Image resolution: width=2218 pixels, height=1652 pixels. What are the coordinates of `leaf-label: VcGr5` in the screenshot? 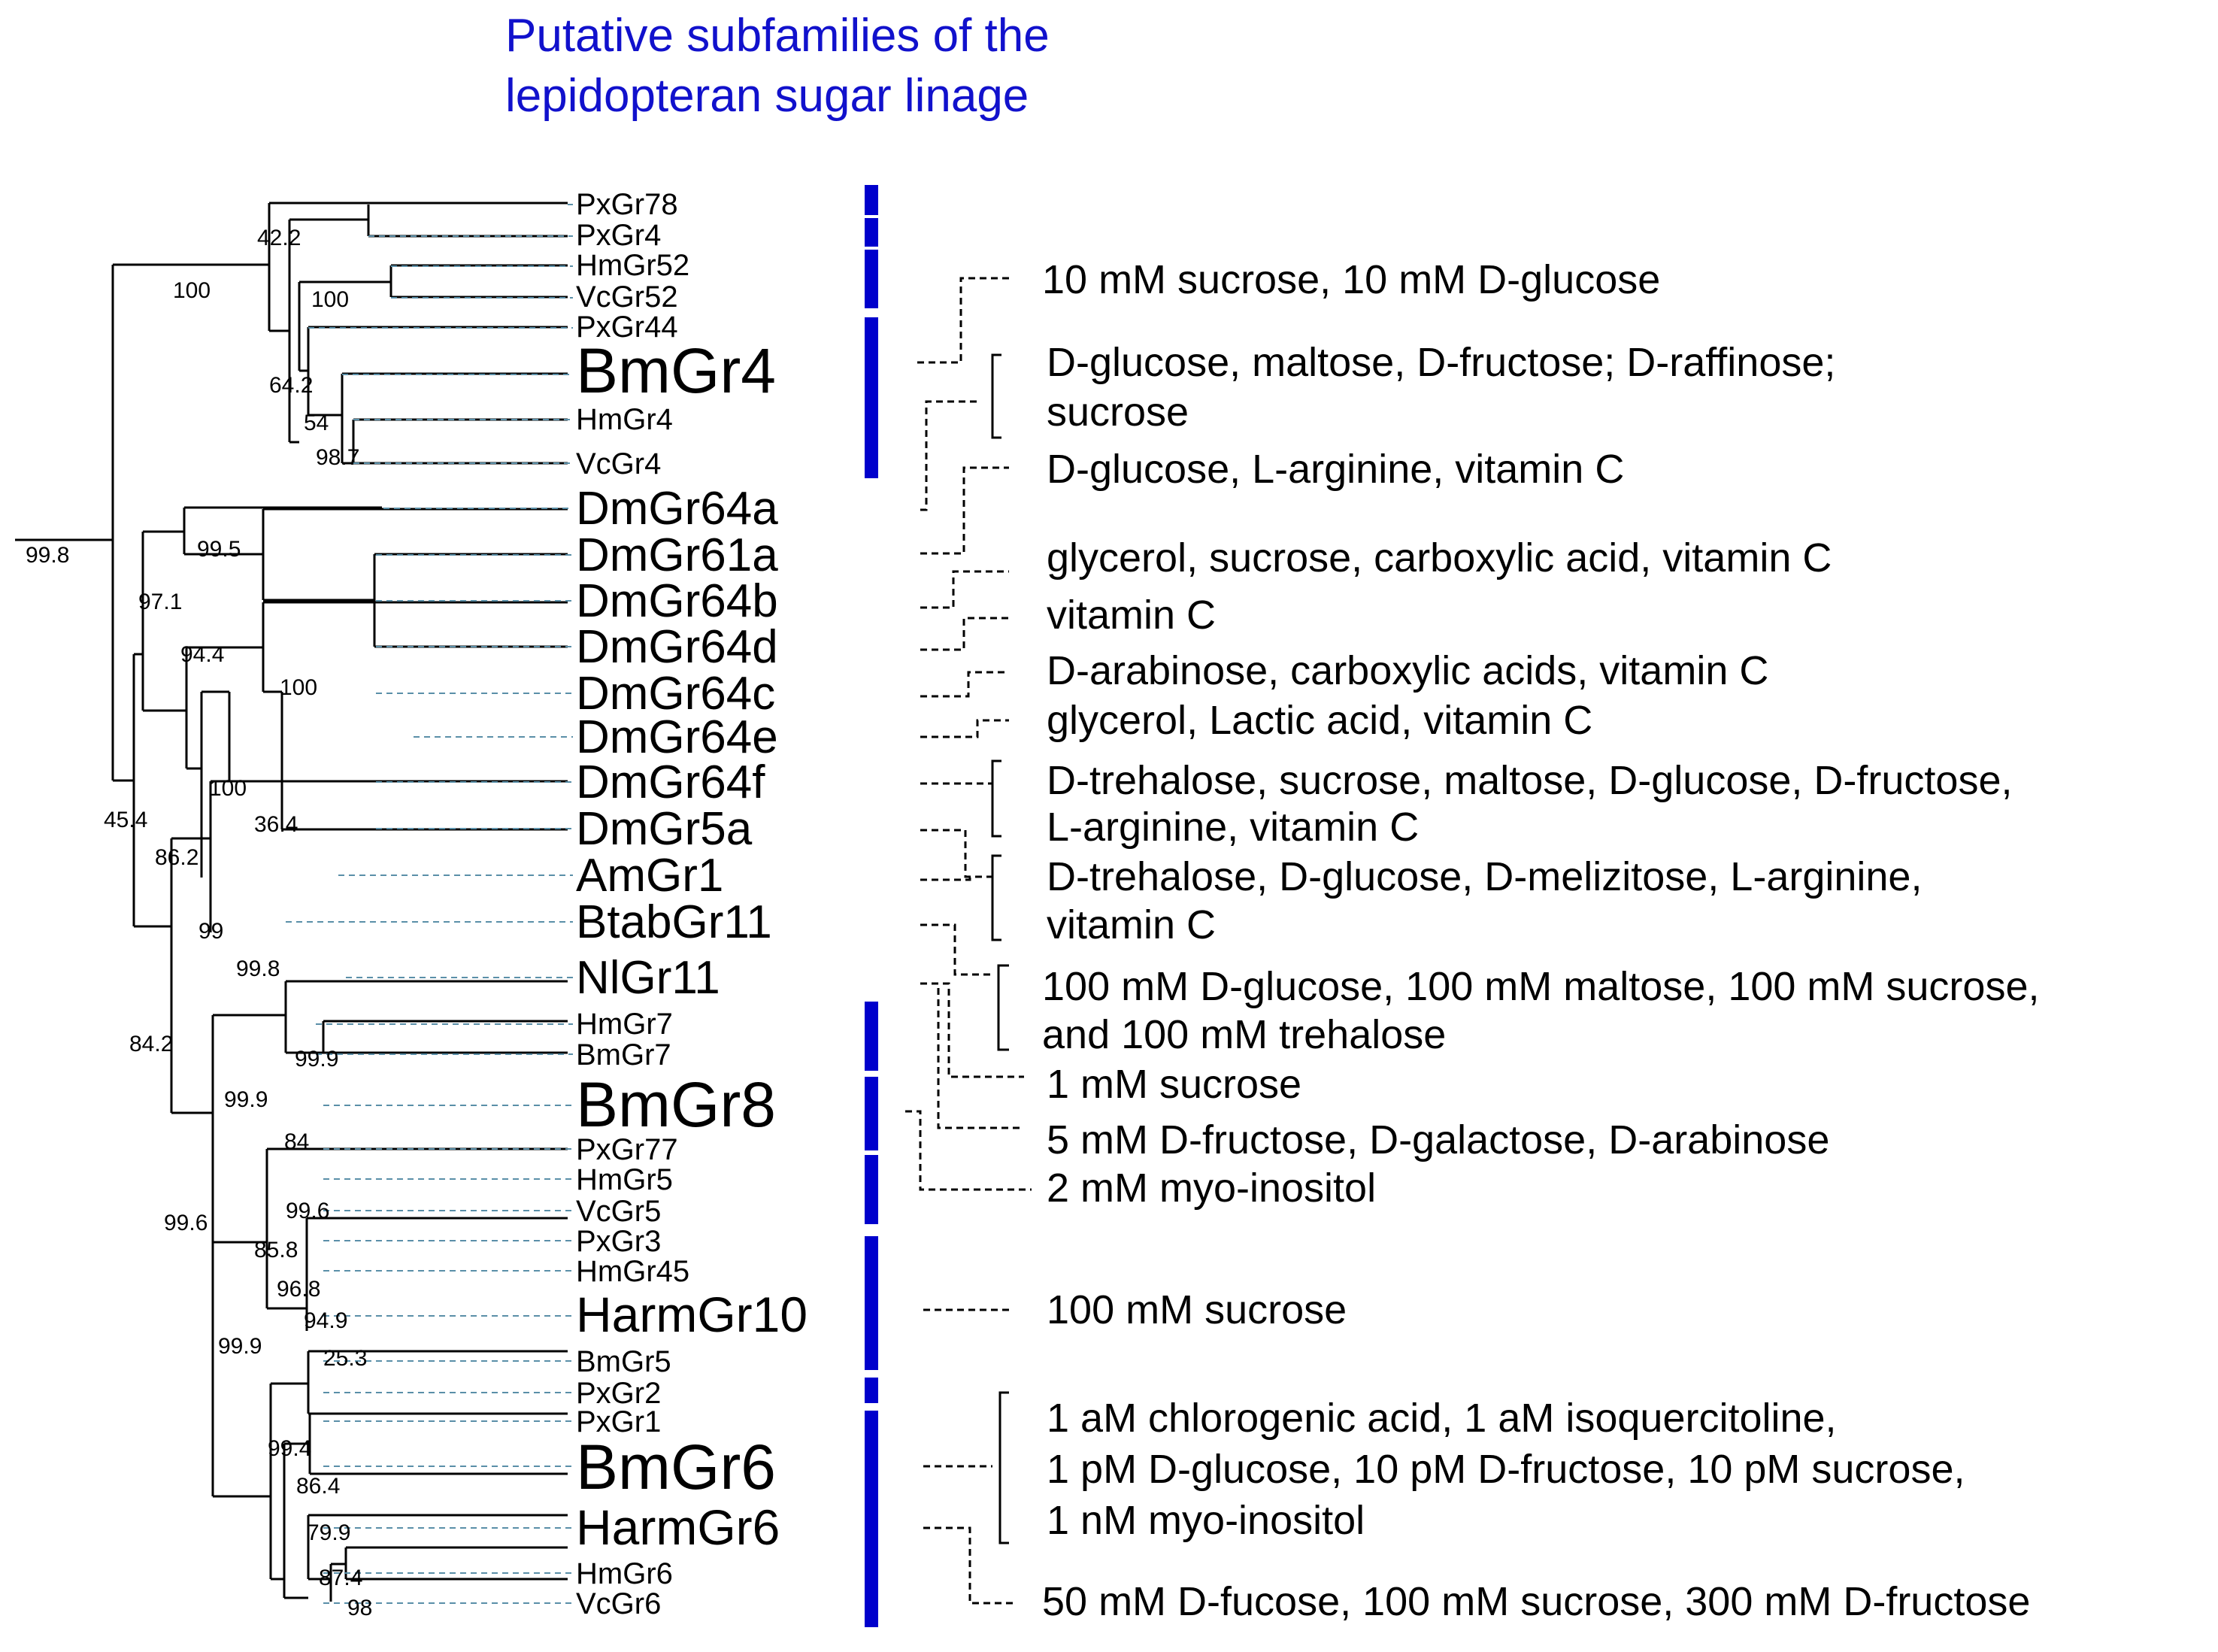 It's located at (618, 1211).